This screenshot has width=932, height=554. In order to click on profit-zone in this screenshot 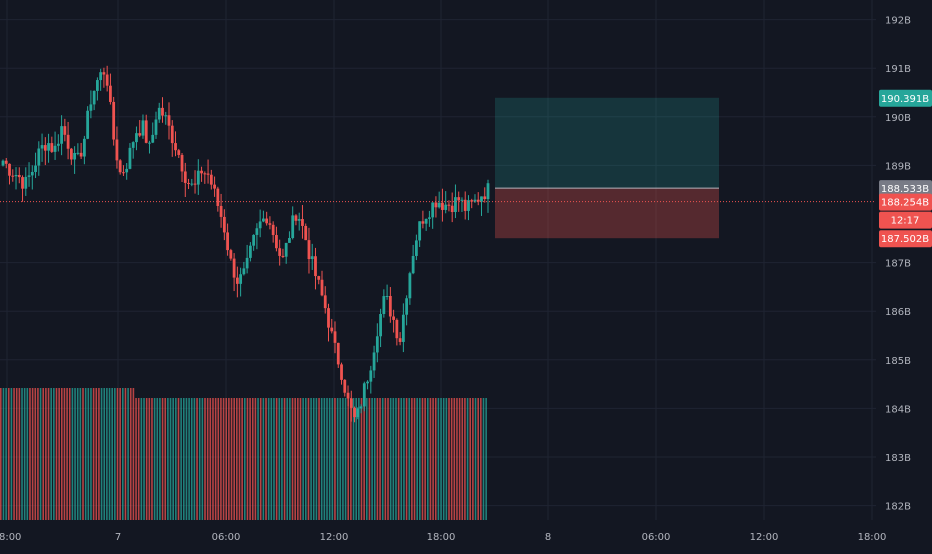, I will do `click(607, 143)`.